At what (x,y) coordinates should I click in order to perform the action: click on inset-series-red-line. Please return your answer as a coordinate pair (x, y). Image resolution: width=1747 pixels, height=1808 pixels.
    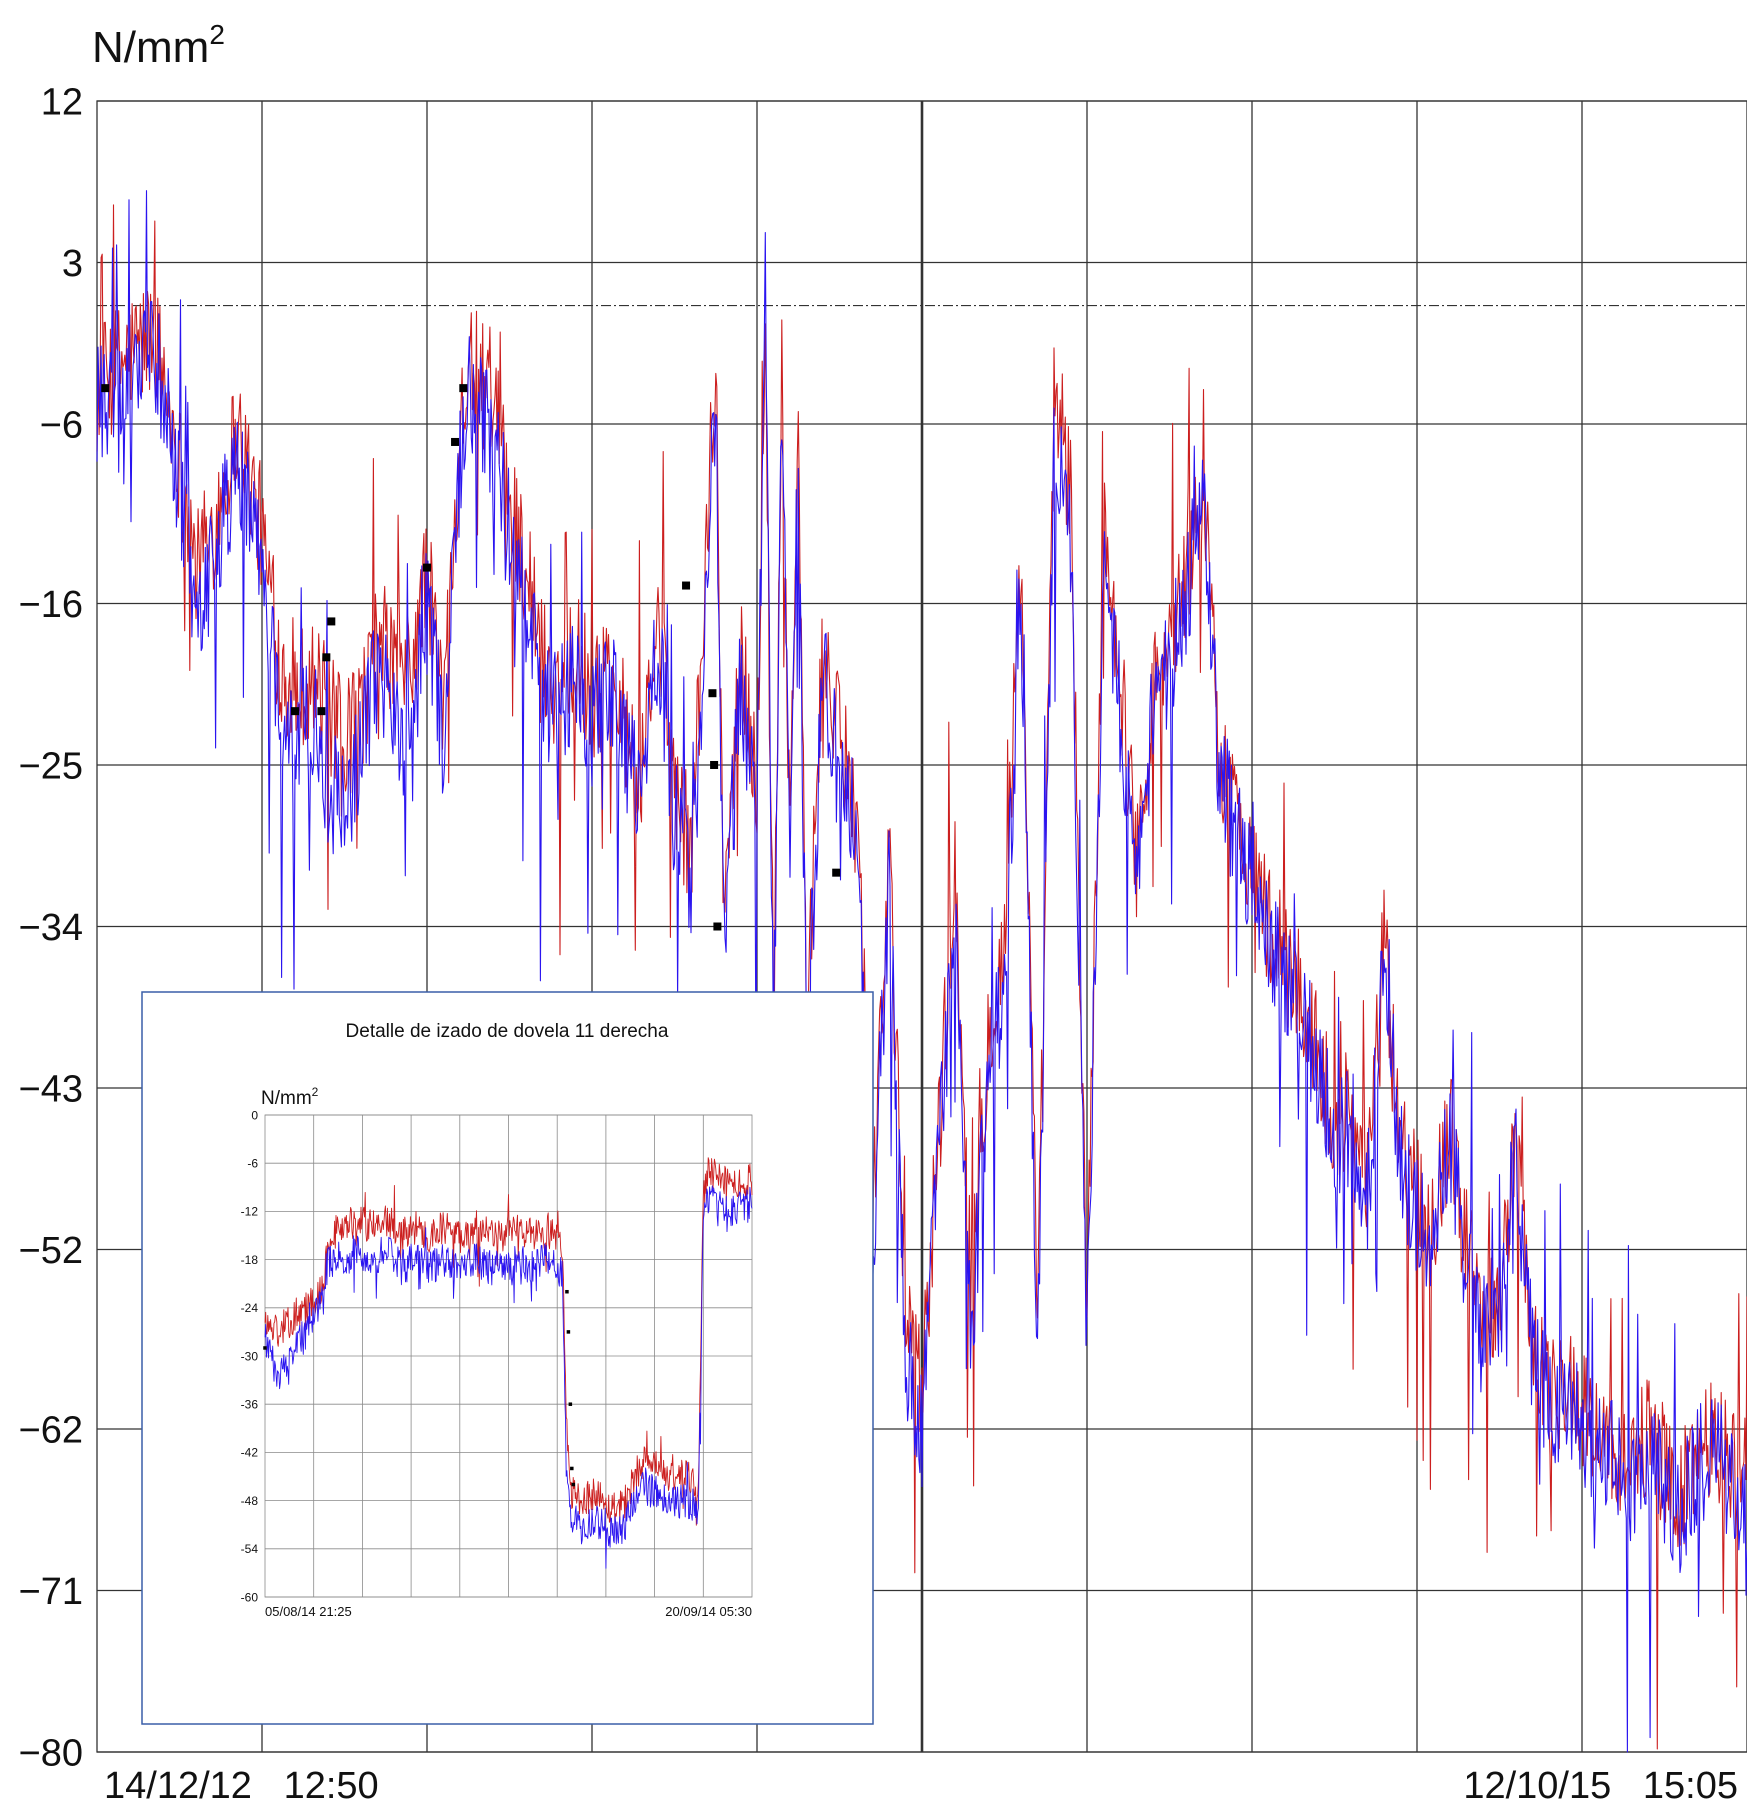
    Looking at the image, I should click on (508, 1341).